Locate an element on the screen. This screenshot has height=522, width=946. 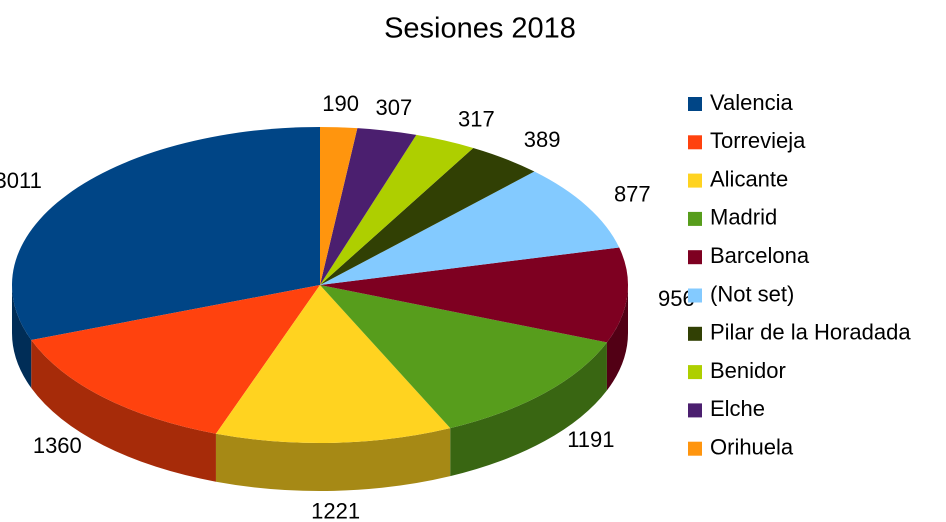
data-label: 3011 is located at coordinates (21, 180).